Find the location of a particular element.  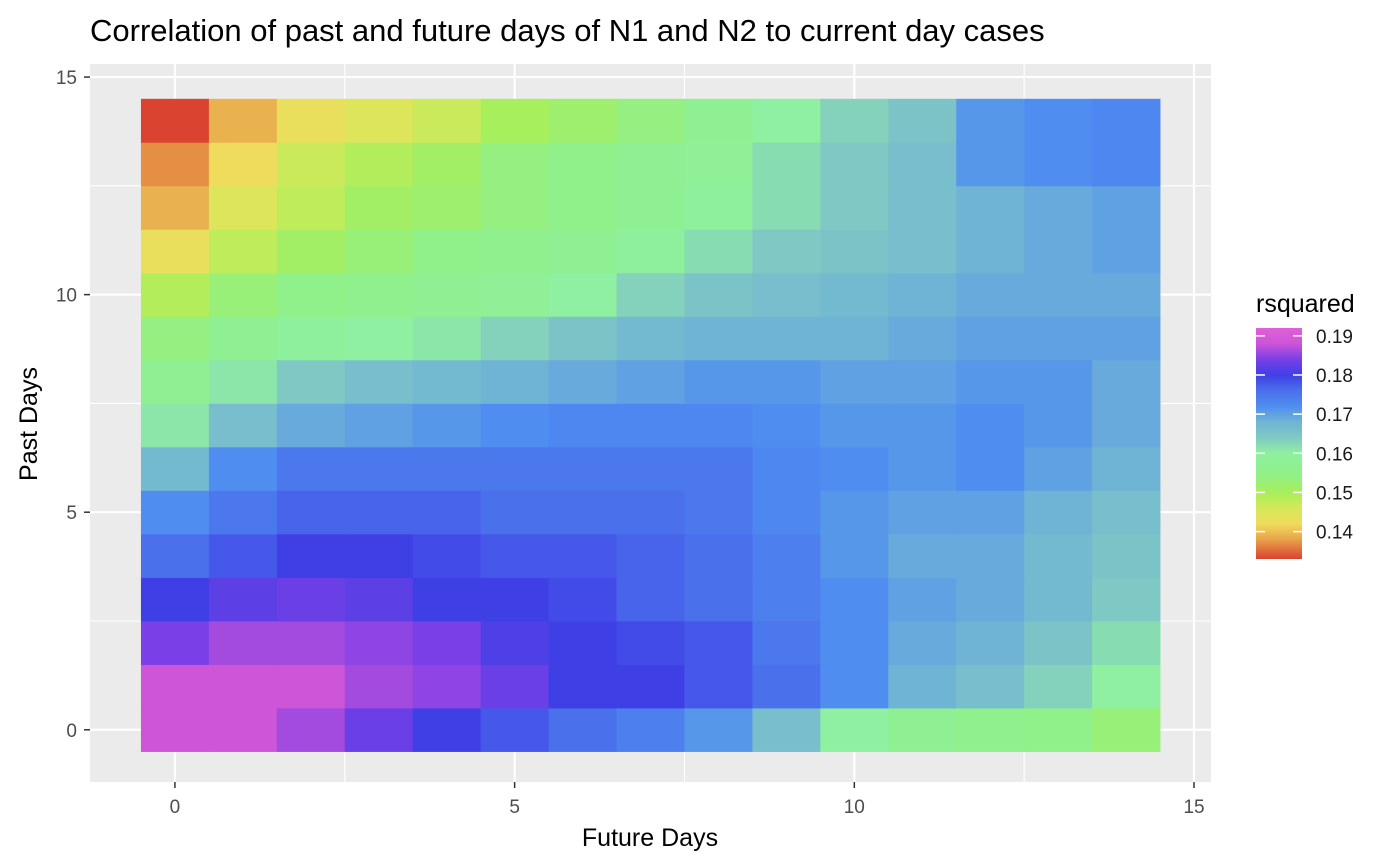

y-tick-label: 15 is located at coordinates (66, 78).